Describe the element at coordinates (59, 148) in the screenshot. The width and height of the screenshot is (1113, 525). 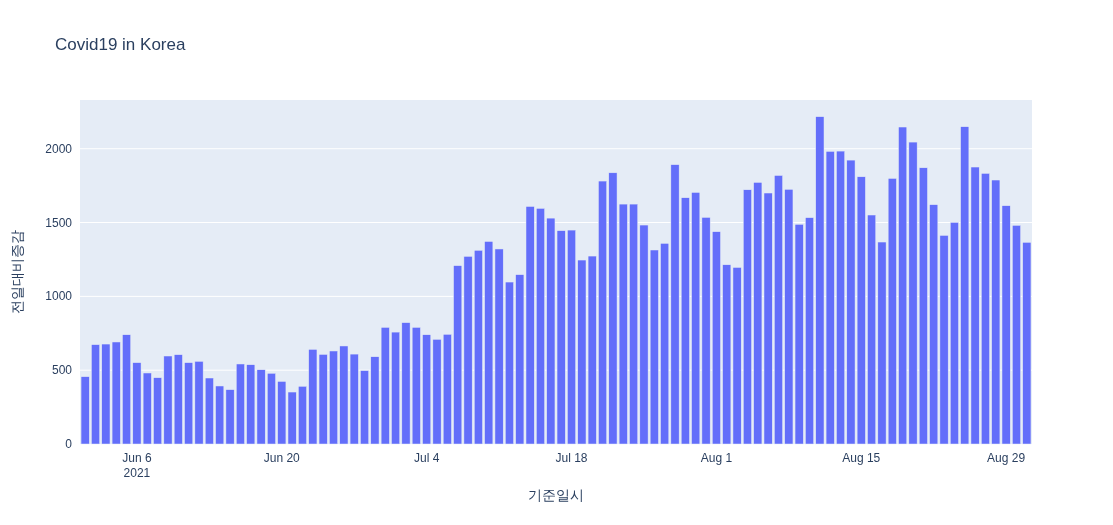
I see `y-tick-label: 2000` at that location.